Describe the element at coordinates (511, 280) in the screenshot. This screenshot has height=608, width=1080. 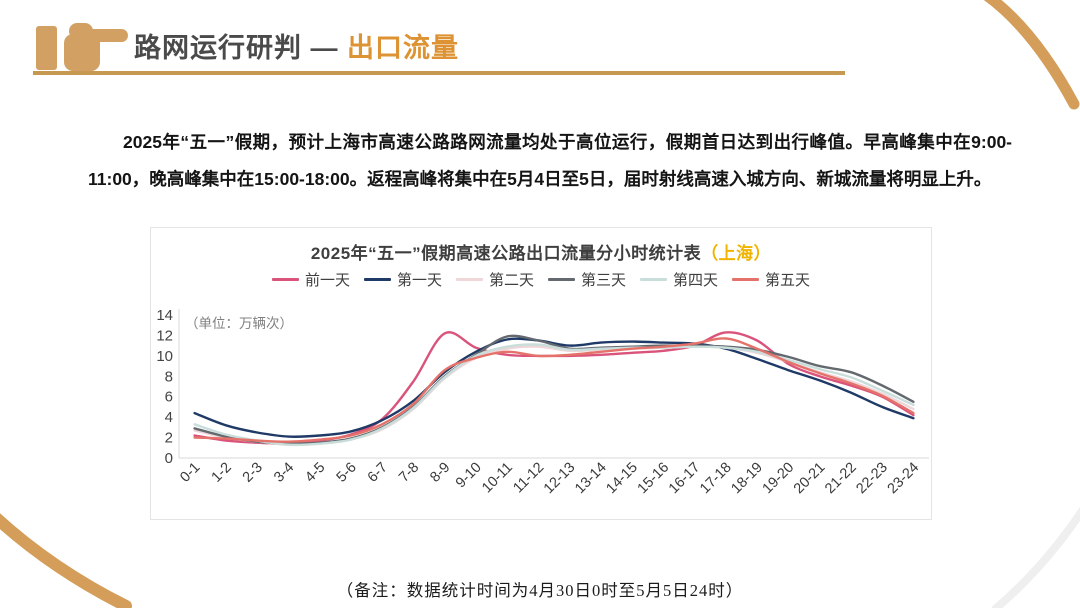
I see `legend-label: 第二天` at that location.